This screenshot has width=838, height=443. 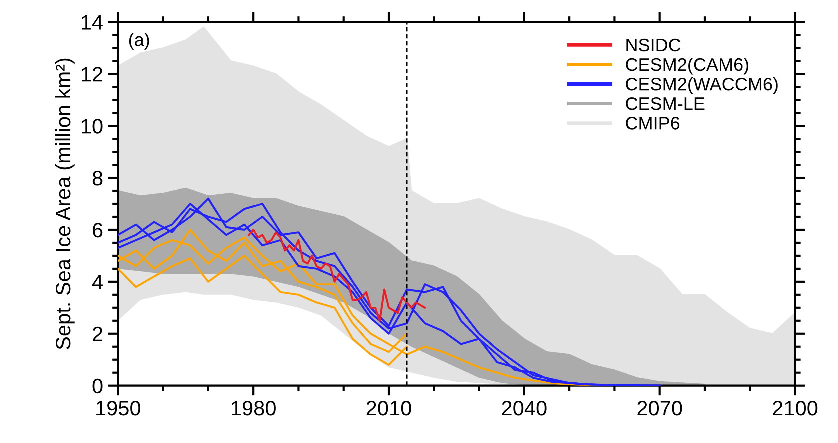 What do you see at coordinates (92, 126) in the screenshot?
I see `y-tick-label: 10` at bounding box center [92, 126].